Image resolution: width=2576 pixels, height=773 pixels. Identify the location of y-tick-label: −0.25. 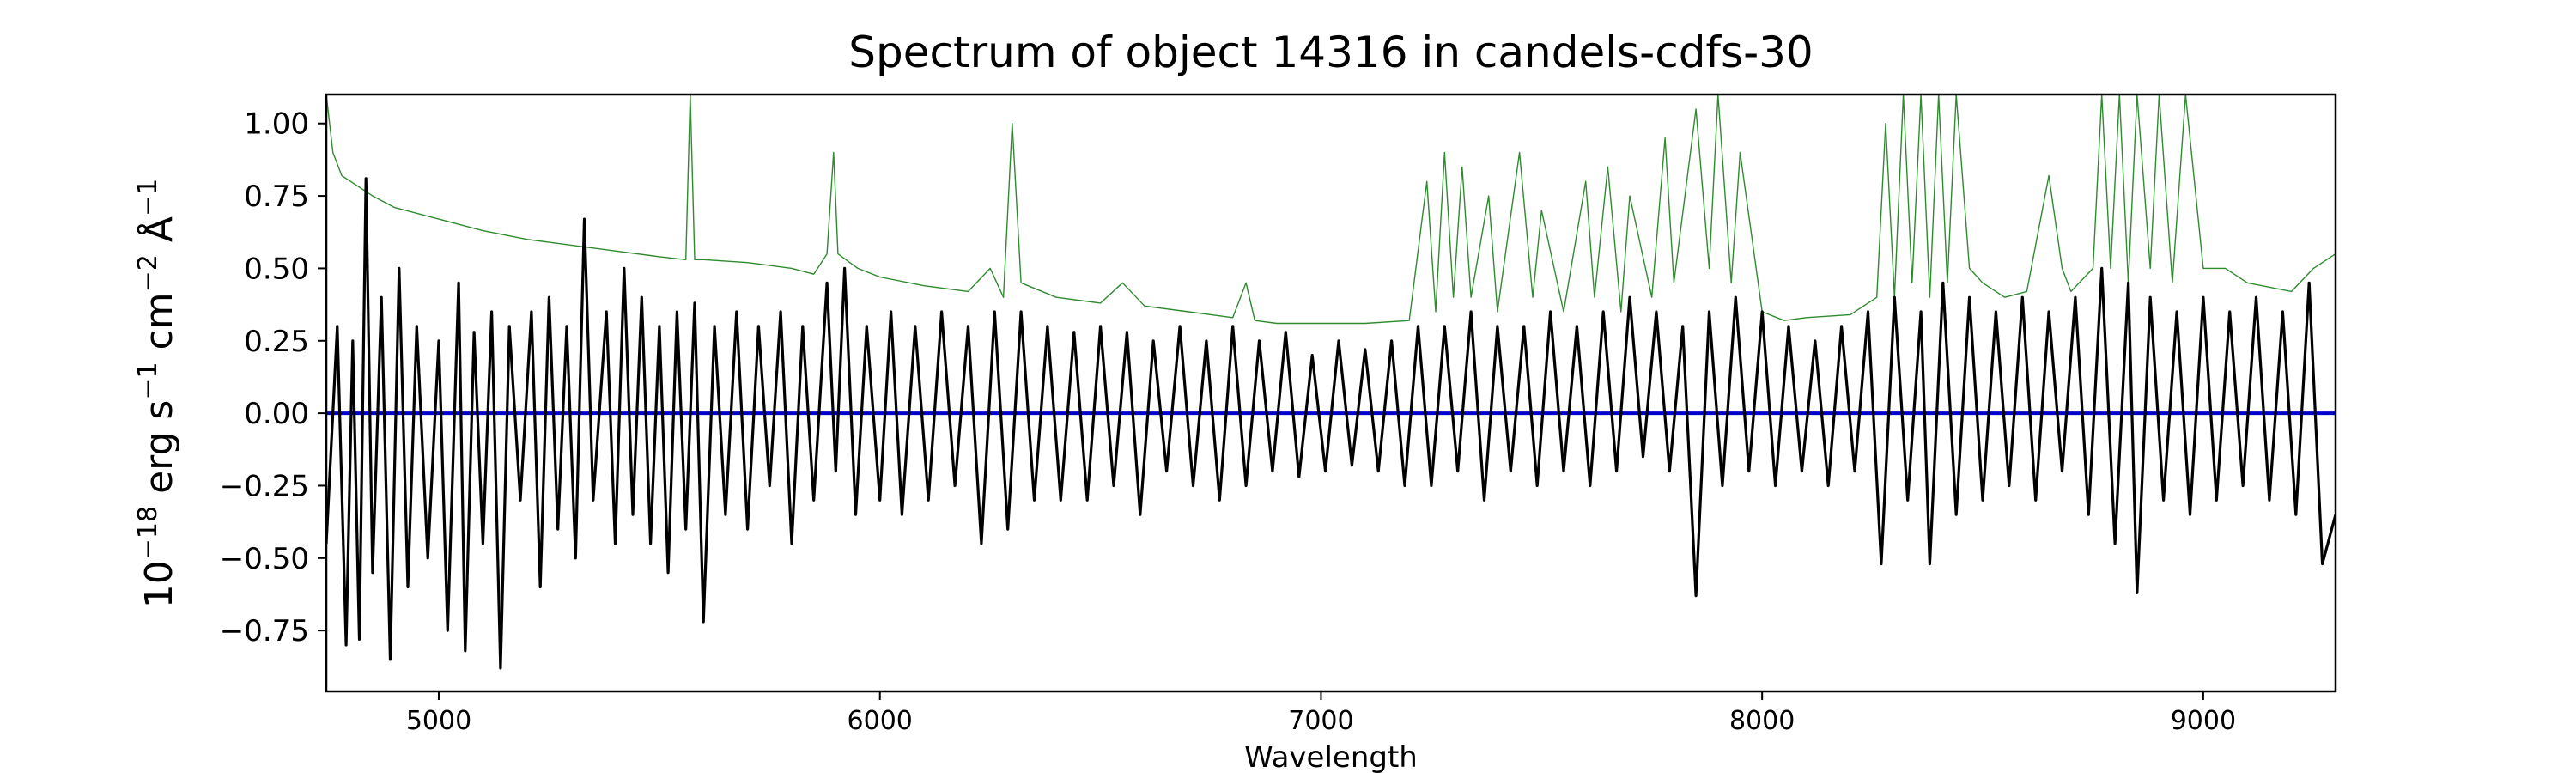
(264, 486).